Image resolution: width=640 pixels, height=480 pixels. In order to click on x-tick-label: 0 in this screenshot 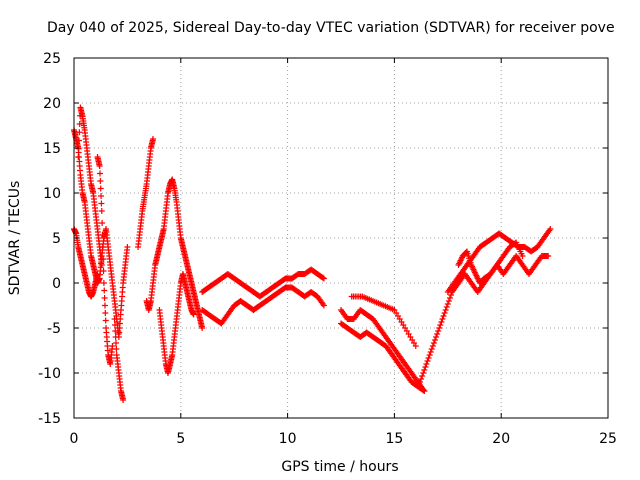, I will do `click(74, 439)`.